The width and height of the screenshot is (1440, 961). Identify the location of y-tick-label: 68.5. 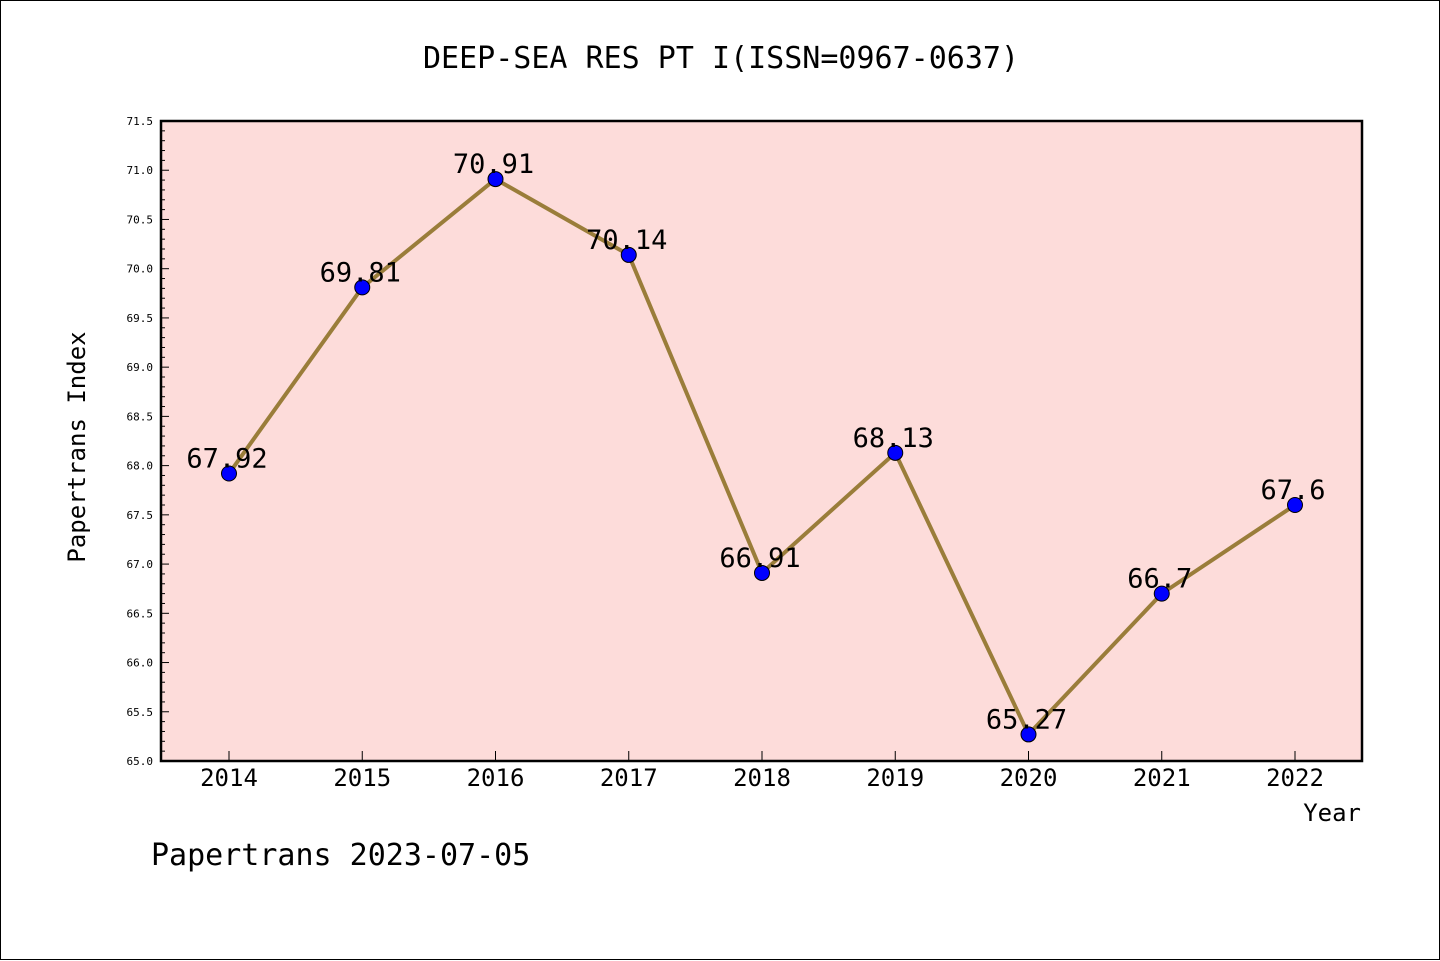
(140, 416).